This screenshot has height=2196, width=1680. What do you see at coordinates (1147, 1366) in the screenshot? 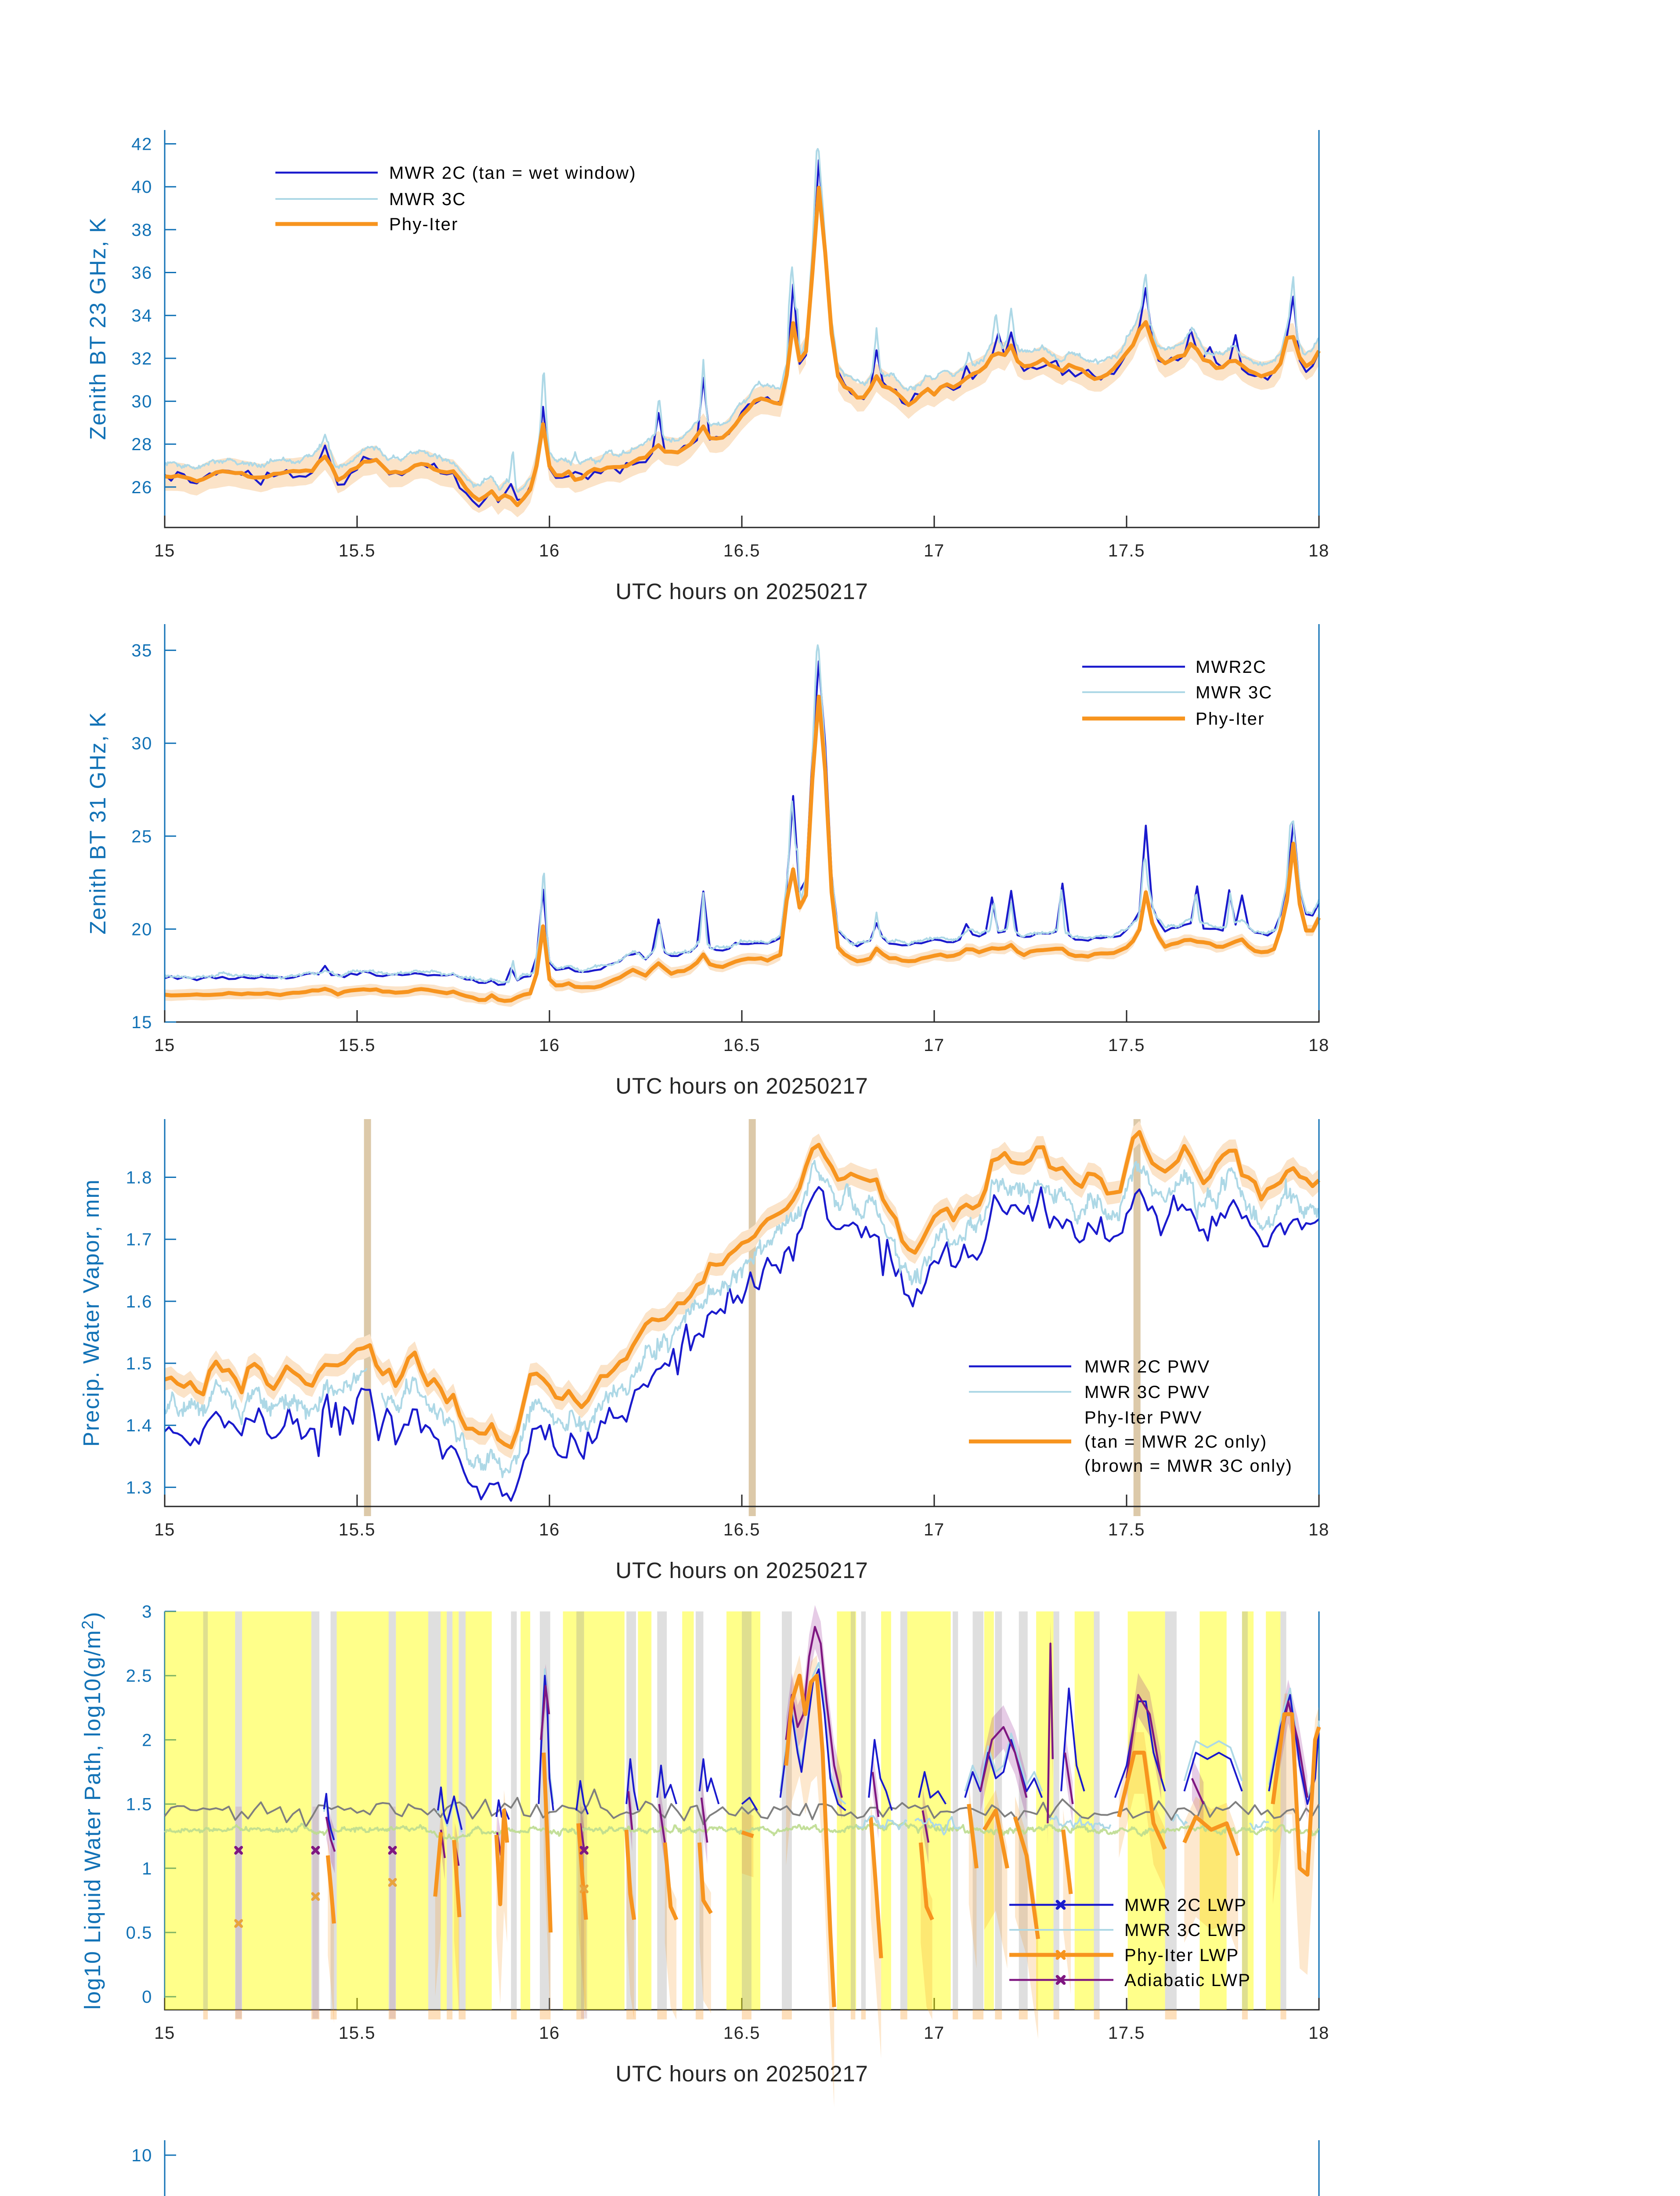
I see `svg-text: MWR 2C PWV` at bounding box center [1147, 1366].